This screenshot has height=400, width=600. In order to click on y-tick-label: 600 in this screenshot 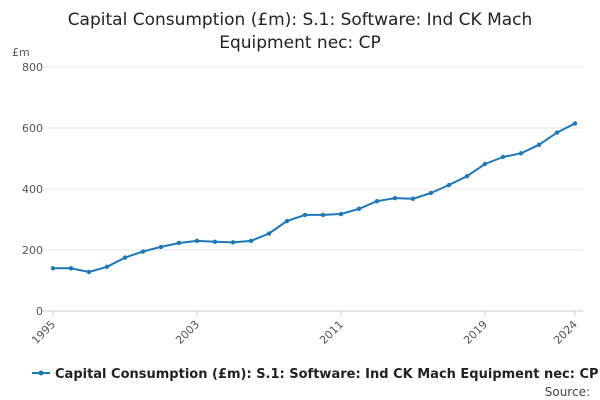, I will do `click(32, 128)`.